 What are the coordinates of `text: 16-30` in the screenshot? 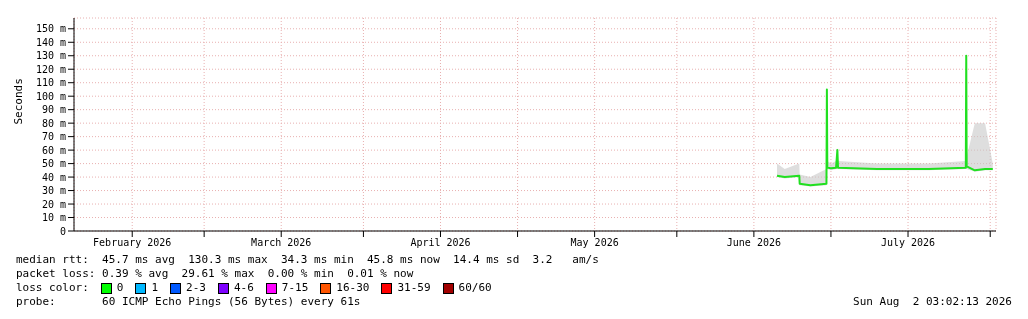 It's located at (353, 288).